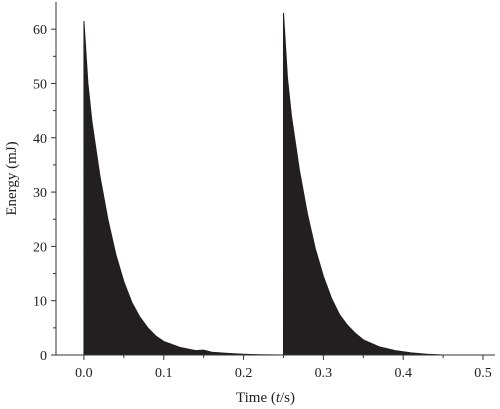 The width and height of the screenshot is (500, 409). Describe the element at coordinates (40, 84) in the screenshot. I see `y-tick-label: 50` at that location.